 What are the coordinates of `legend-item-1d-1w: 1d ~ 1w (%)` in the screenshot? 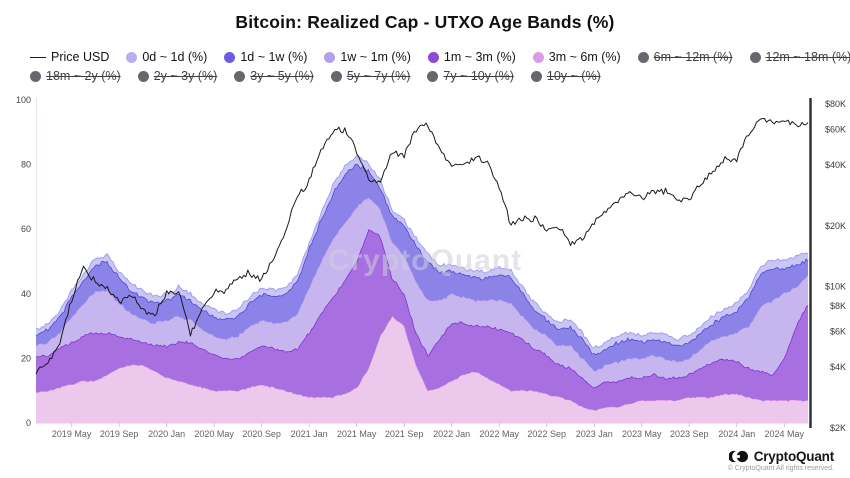 It's located at (265, 57).